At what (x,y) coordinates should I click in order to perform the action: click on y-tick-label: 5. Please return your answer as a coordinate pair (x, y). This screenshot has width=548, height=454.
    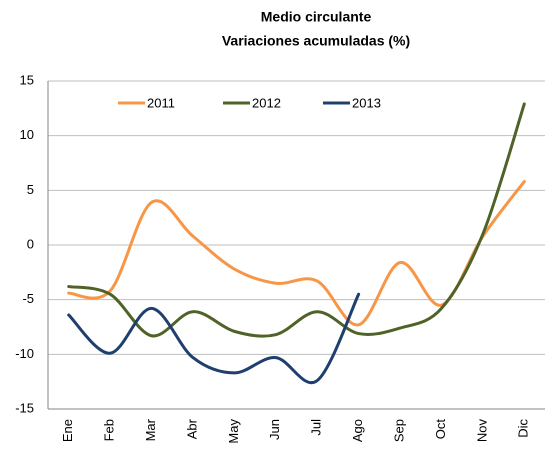
    Looking at the image, I should click on (30, 189).